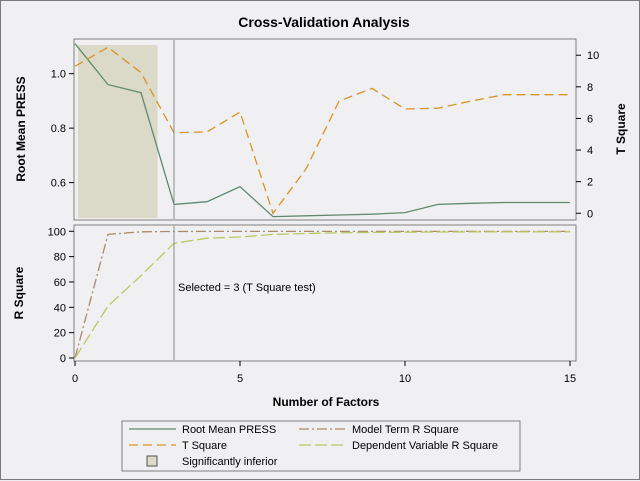 The height and width of the screenshot is (481, 640). I want to click on x-axis: 0 5 10 15, so click(324, 373).